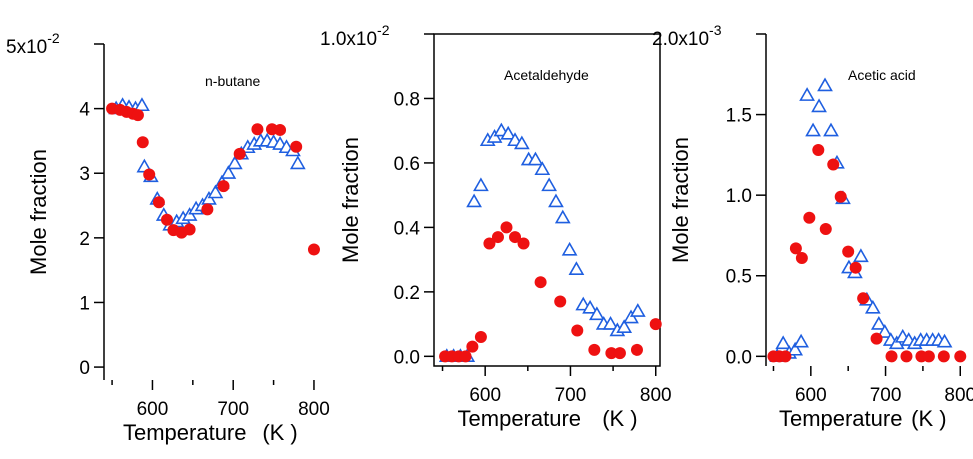 This screenshot has width=973, height=459. What do you see at coordinates (84, 368) in the screenshot?
I see `y-tick-label: 0` at bounding box center [84, 368].